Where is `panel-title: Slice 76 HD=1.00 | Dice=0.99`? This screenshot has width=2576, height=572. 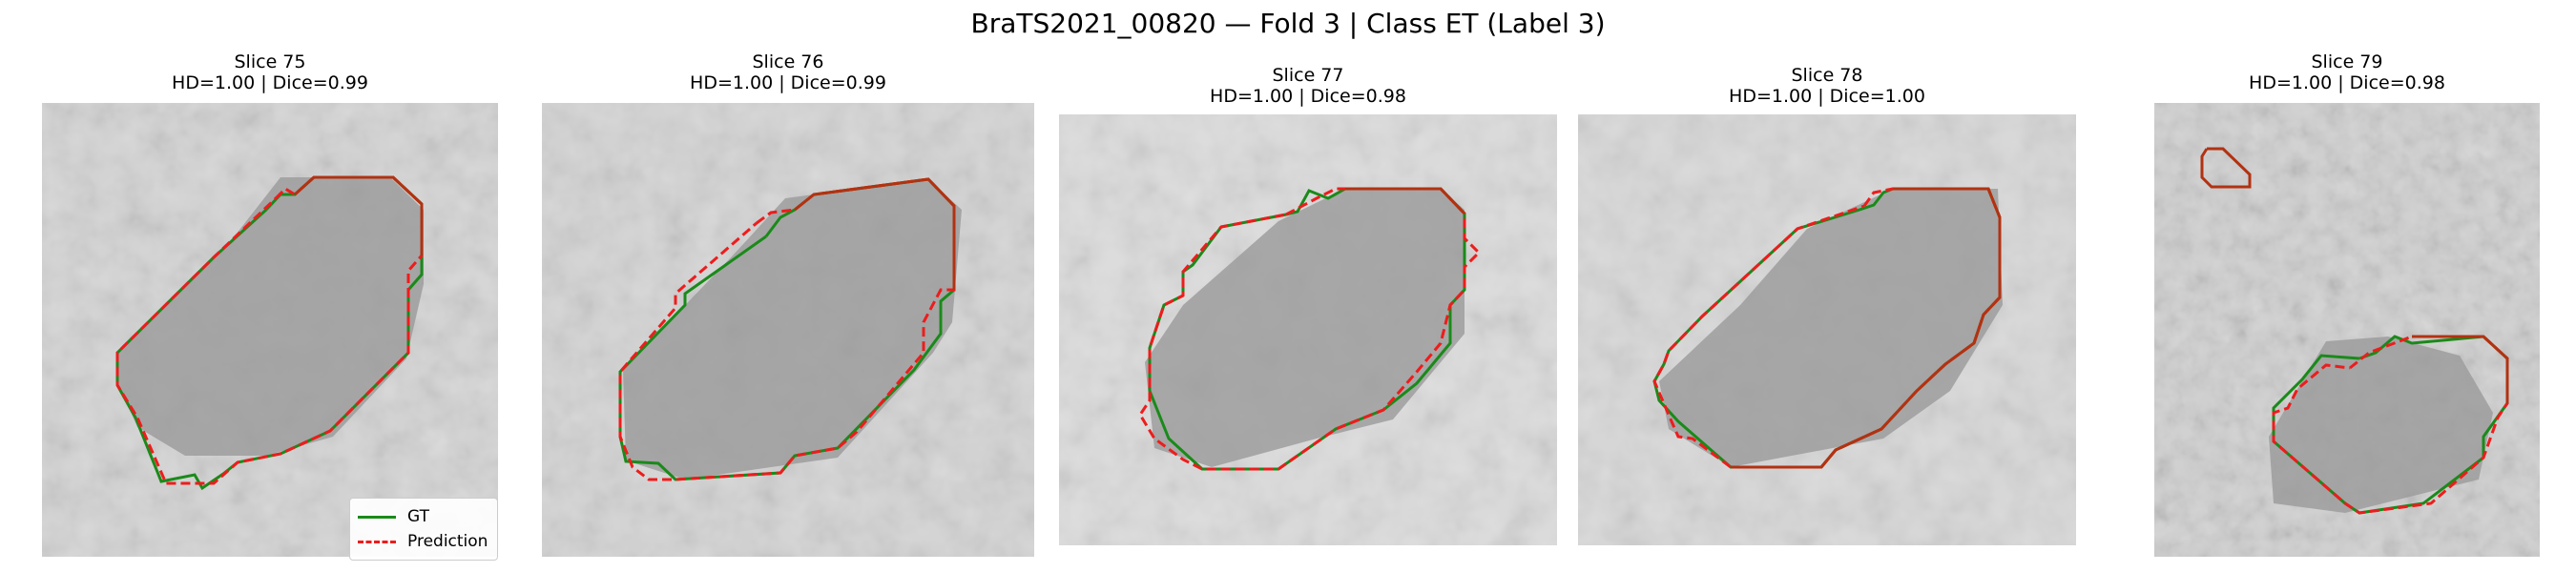 panel-title: Slice 76 HD=1.00 | Dice=0.99 is located at coordinates (788, 72).